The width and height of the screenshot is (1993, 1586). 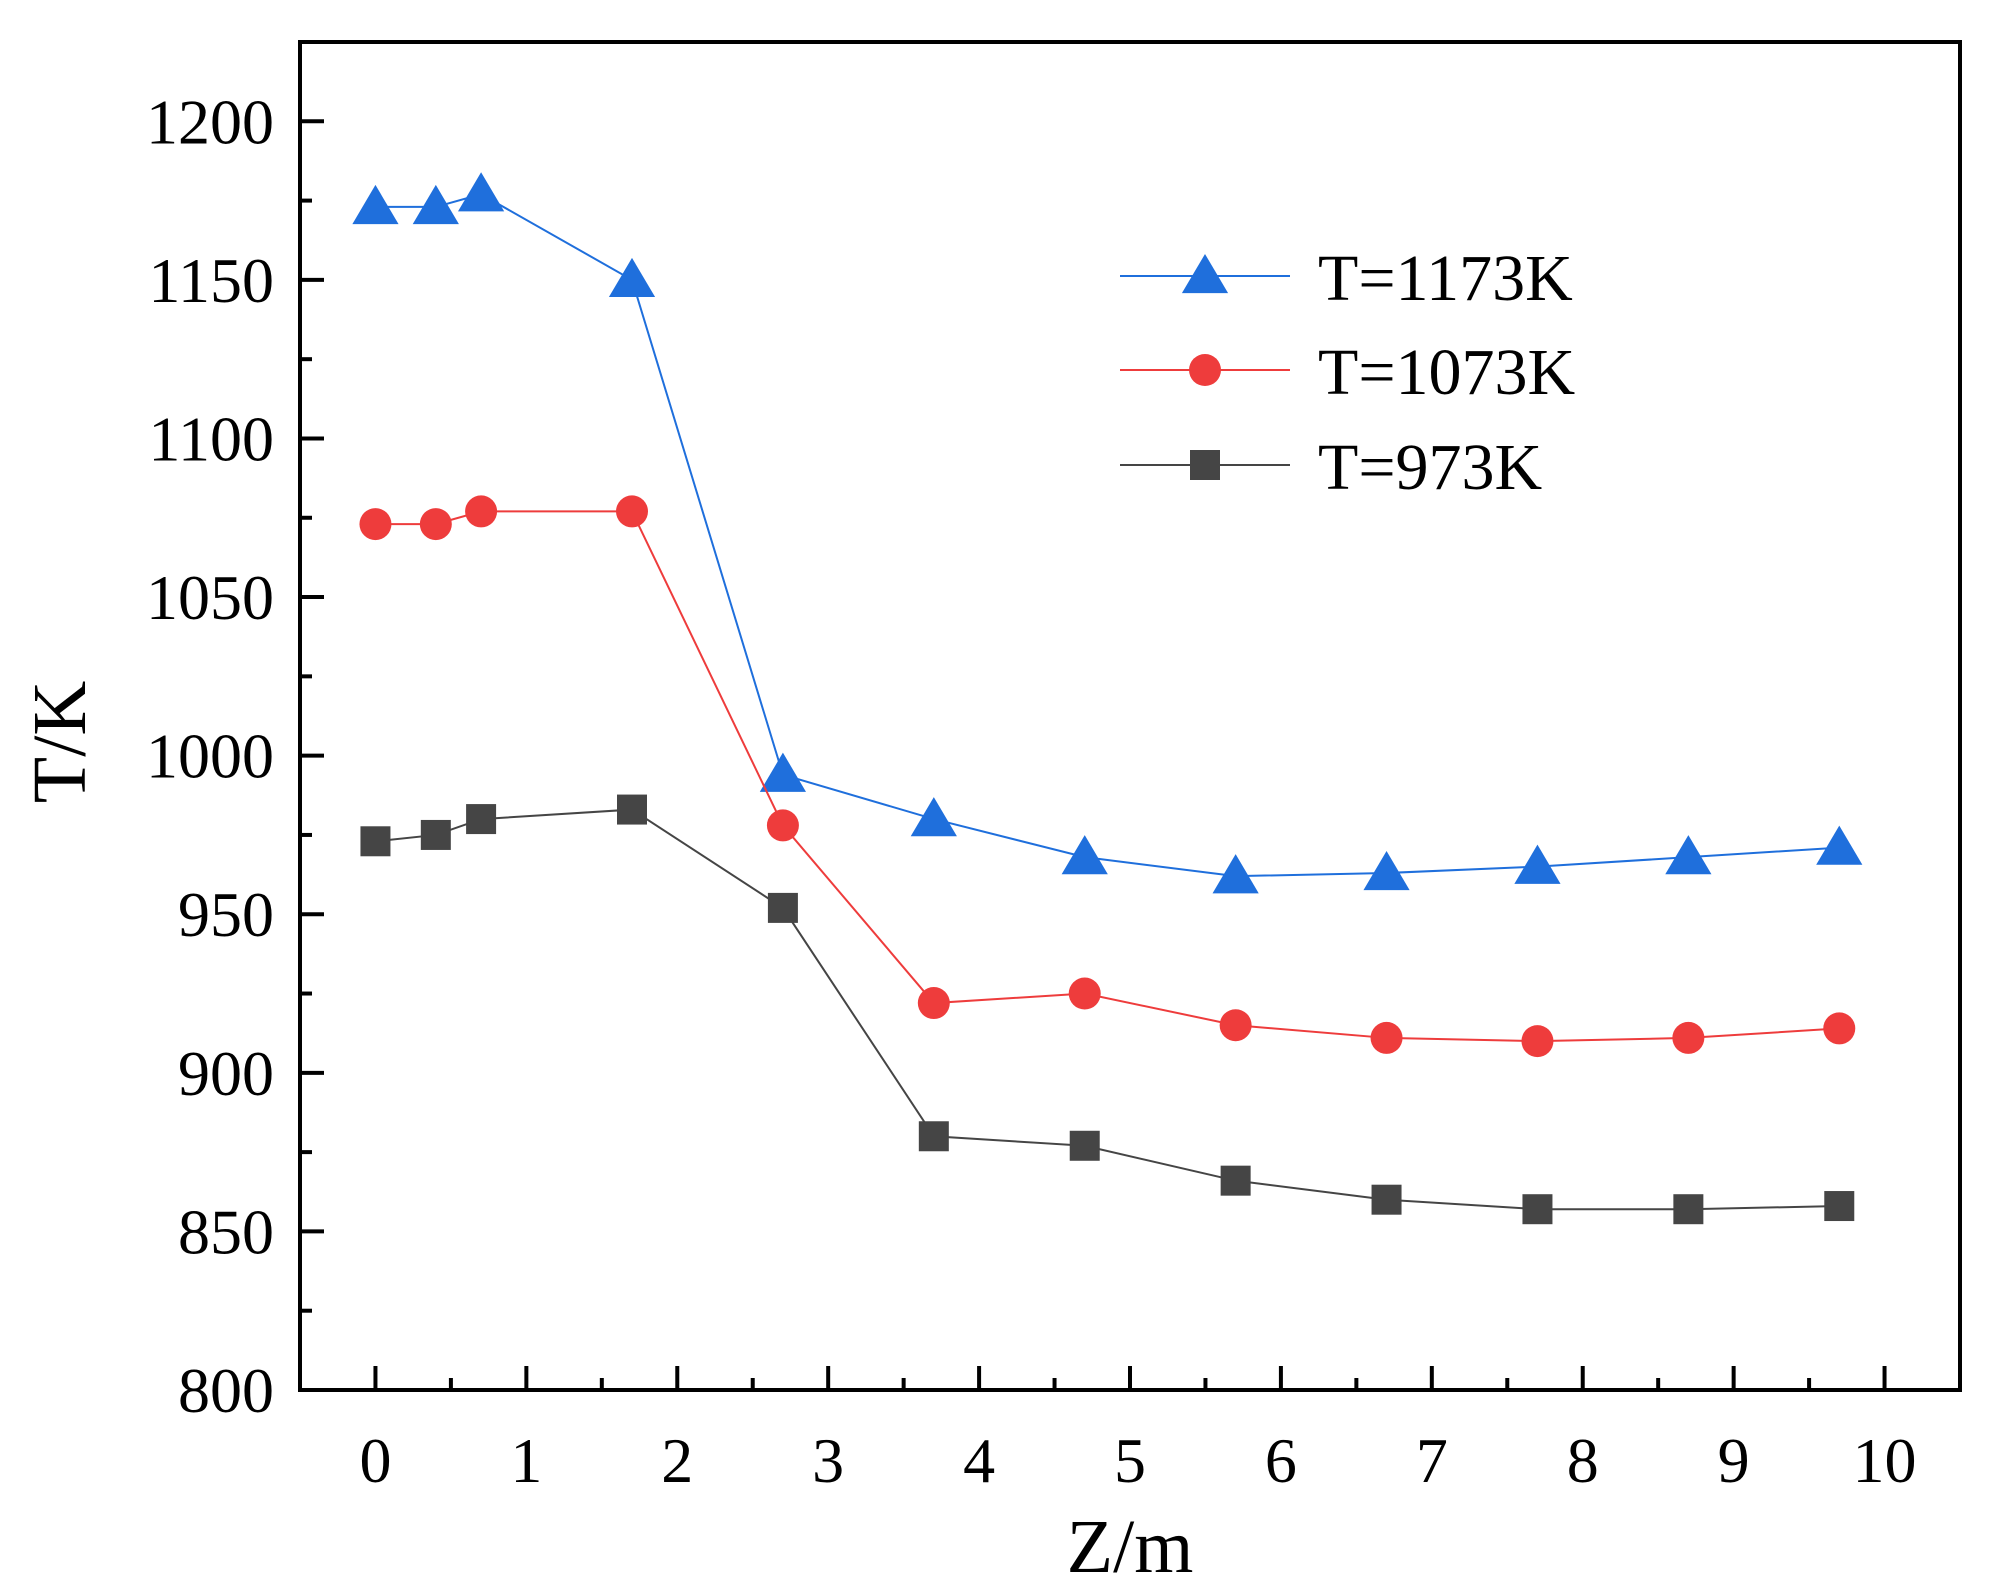 What do you see at coordinates (1281, 1460) in the screenshot?
I see `x-tick-label: 6` at bounding box center [1281, 1460].